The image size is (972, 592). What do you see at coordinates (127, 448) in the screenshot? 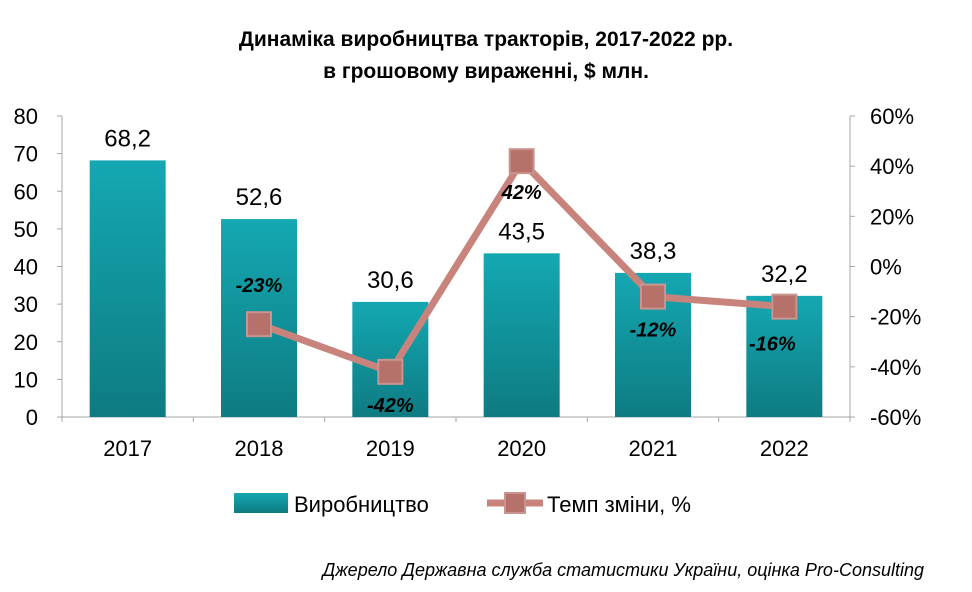
I see `x-tick-label: 2017` at bounding box center [127, 448].